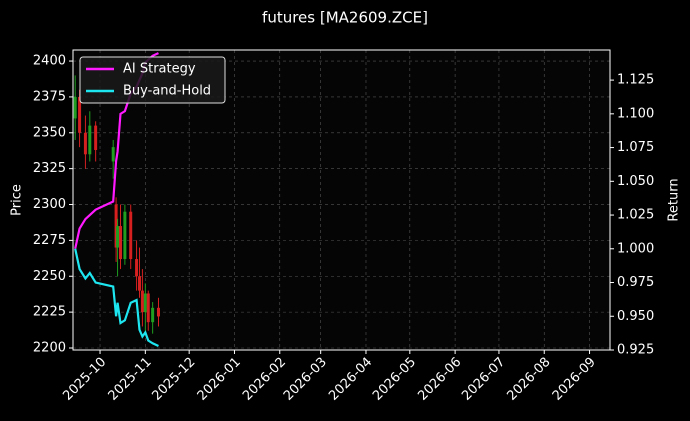  I want to click on y2-tick-label: 1.025, so click(635, 215).